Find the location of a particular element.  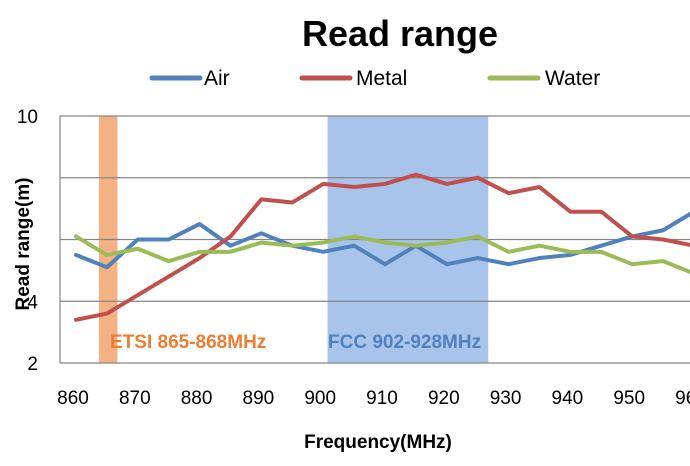

band-labels: ETSI 865-868MHz FCC 902-928MHz is located at coordinates (295, 342).